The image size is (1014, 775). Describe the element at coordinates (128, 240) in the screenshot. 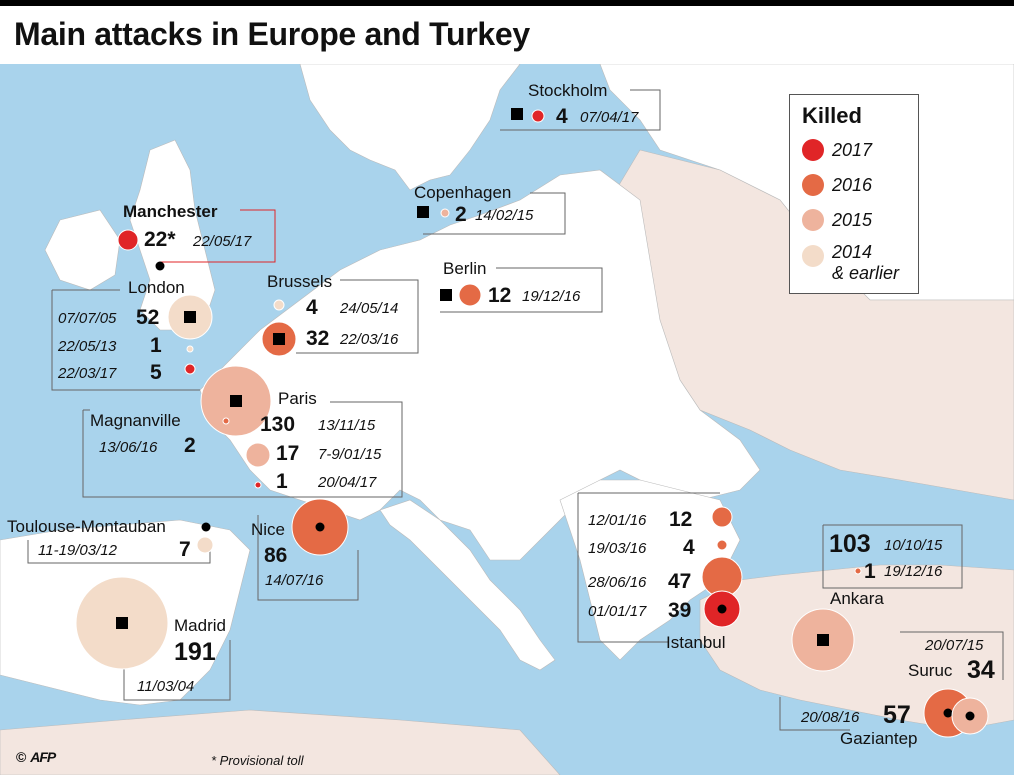

I see `manchester-circle` at that location.